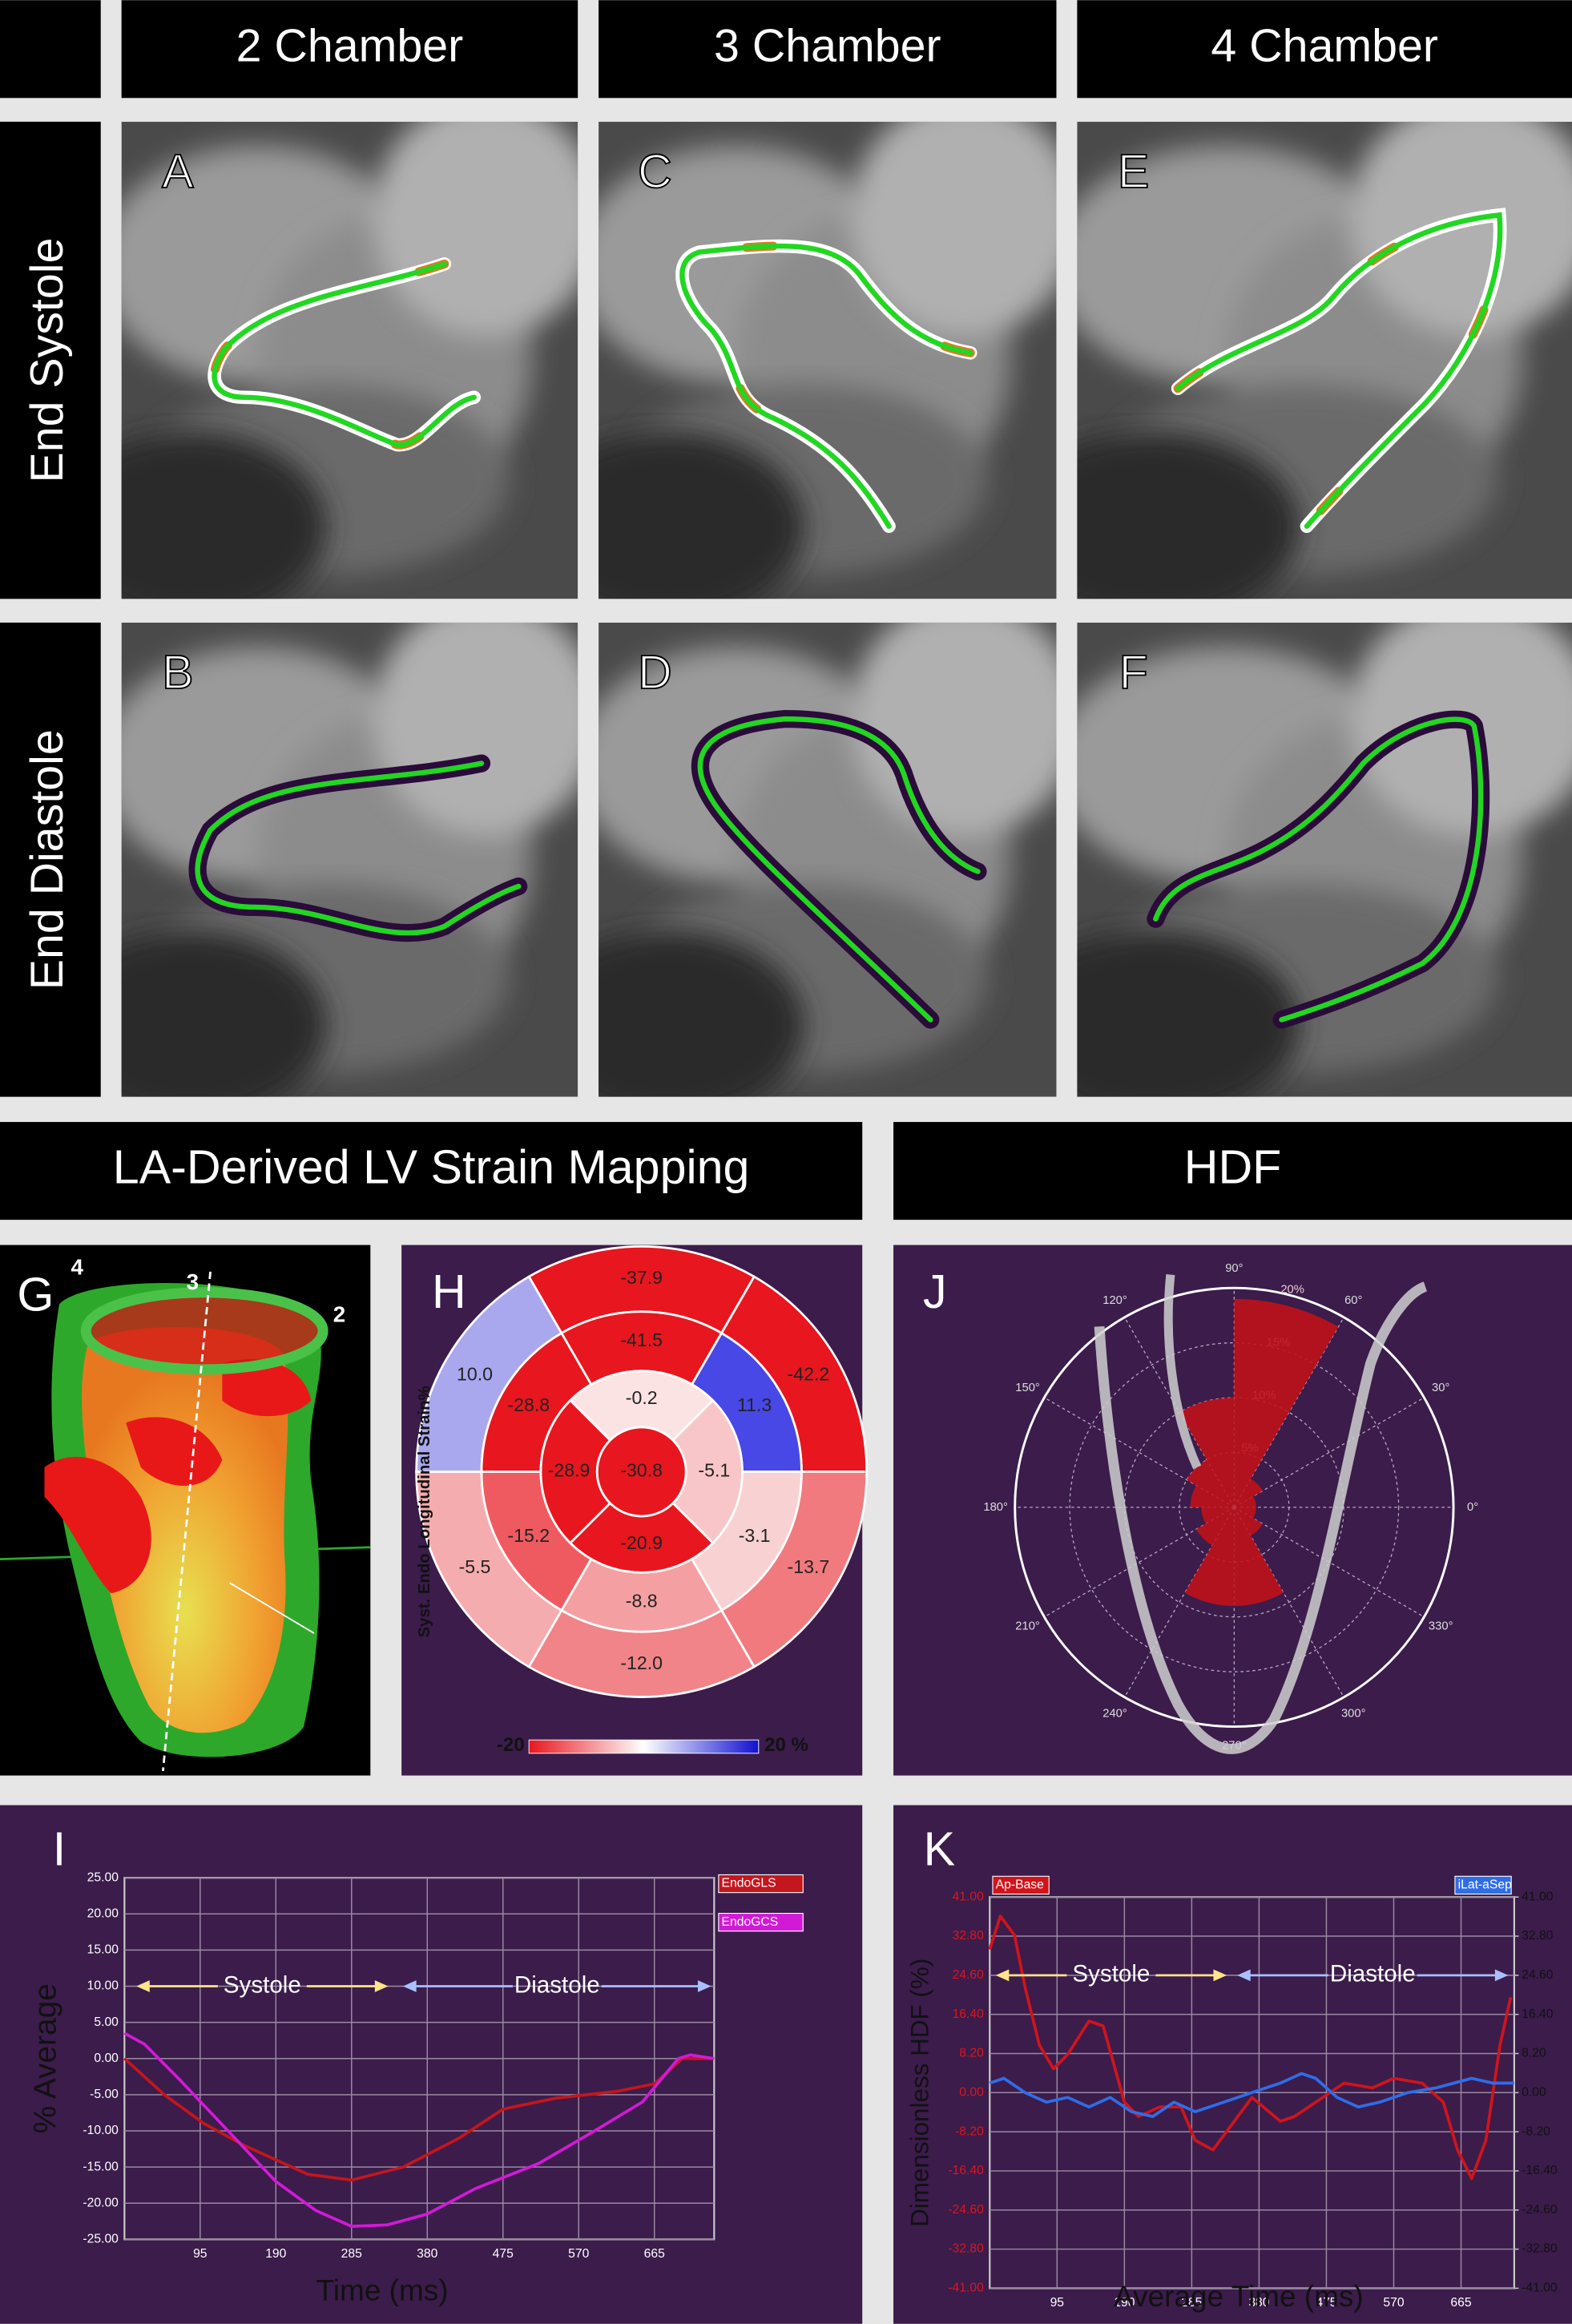  What do you see at coordinates (177, 672) in the screenshot?
I see `panel-letter: B` at bounding box center [177, 672].